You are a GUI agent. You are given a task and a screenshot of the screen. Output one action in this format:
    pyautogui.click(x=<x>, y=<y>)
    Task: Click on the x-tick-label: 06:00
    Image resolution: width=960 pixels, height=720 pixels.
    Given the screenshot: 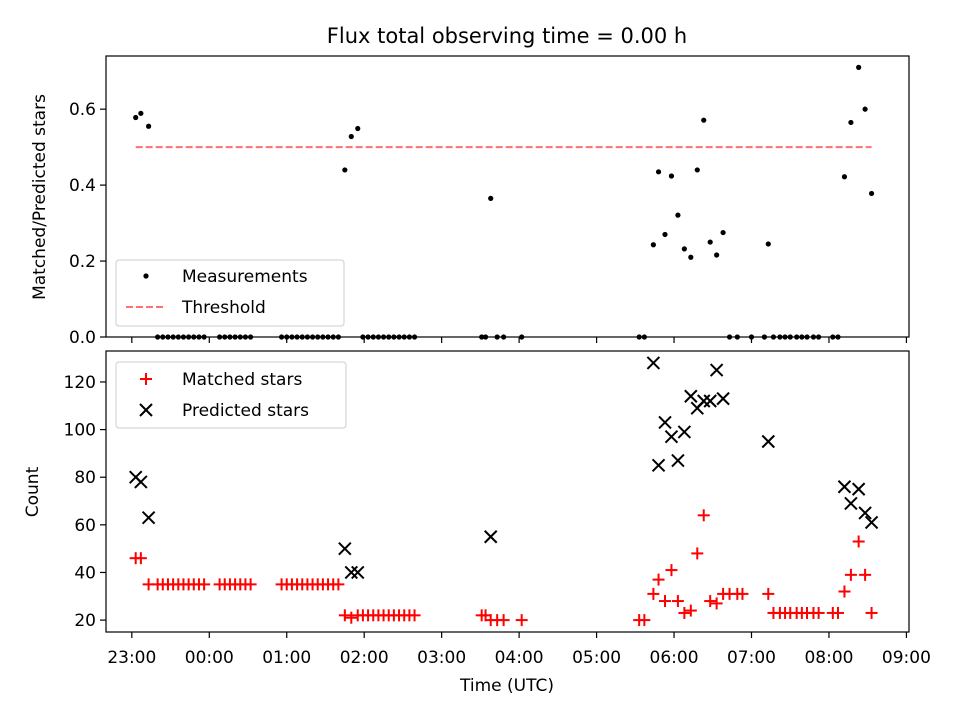 What is the action you would take?
    pyautogui.click(x=674, y=658)
    